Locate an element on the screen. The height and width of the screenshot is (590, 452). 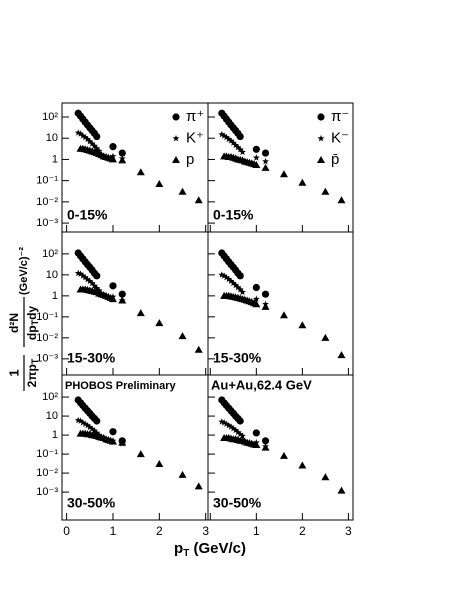
x-axis-label: pT (GeV/c) is located at coordinates (210, 549).